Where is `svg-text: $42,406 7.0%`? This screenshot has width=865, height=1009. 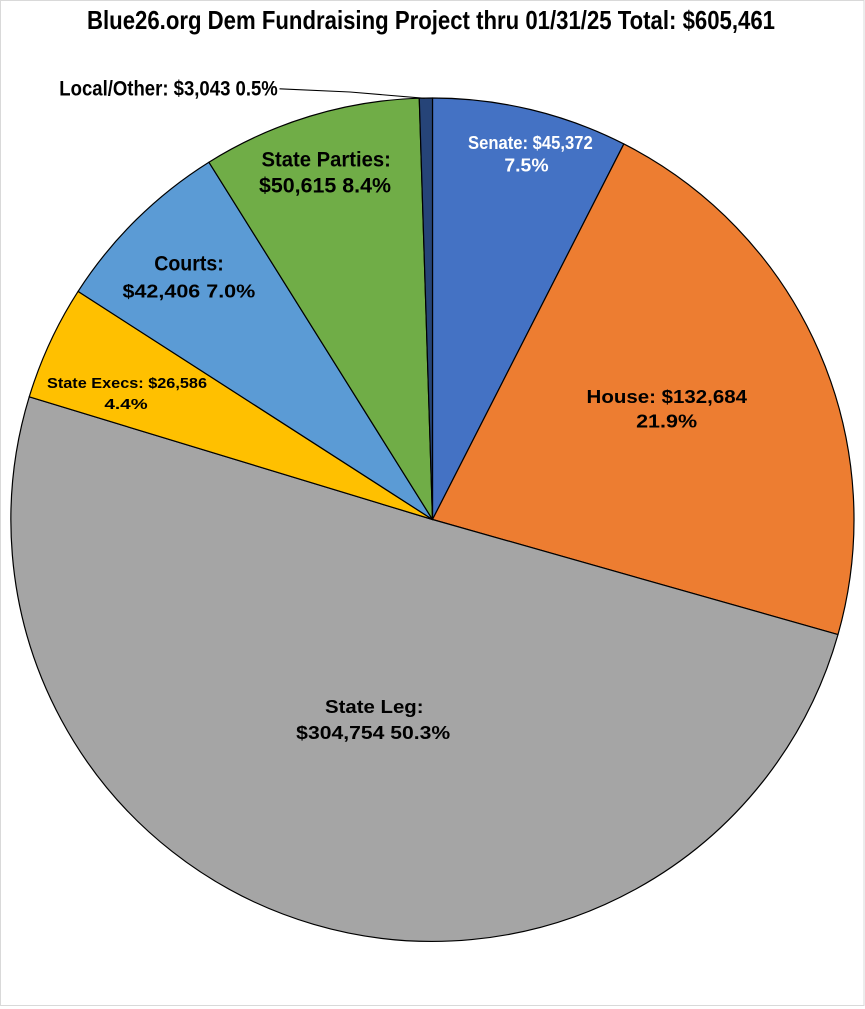
svg-text: $42,406 7.0% is located at coordinates (188, 291).